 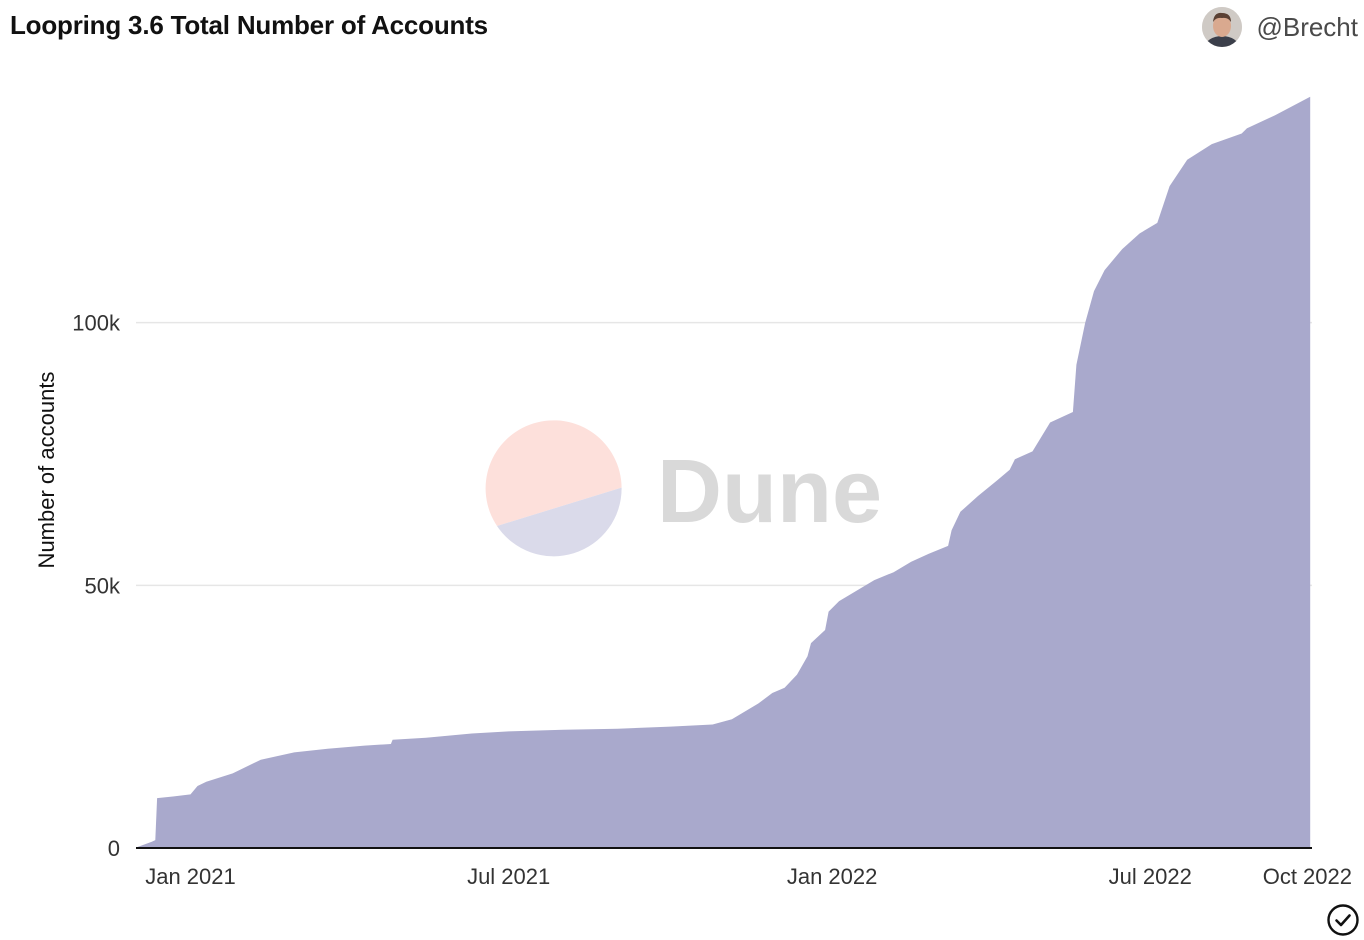 What do you see at coordinates (1307, 876) in the screenshot?
I see `x-tick-label: Oct 2022` at bounding box center [1307, 876].